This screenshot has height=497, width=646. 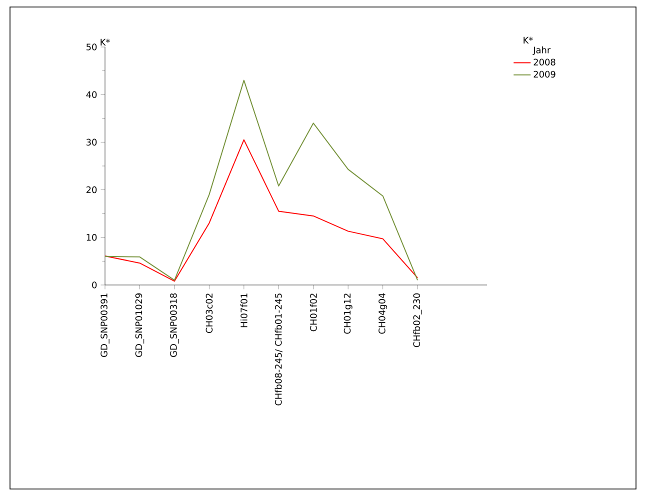 What do you see at coordinates (105, 42) in the screenshot?
I see `y-axis-title: K*` at bounding box center [105, 42].